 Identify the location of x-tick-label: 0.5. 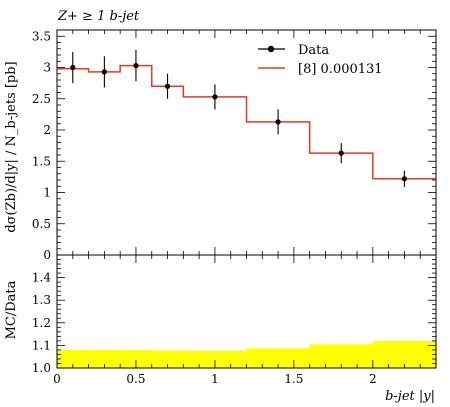
(135, 379).